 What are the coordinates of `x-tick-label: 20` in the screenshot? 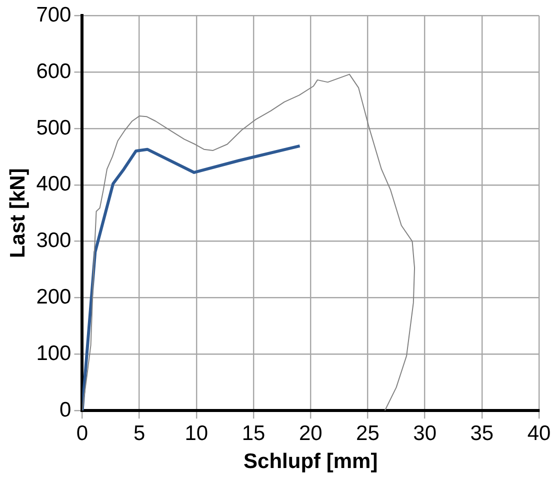 It's located at (310, 433).